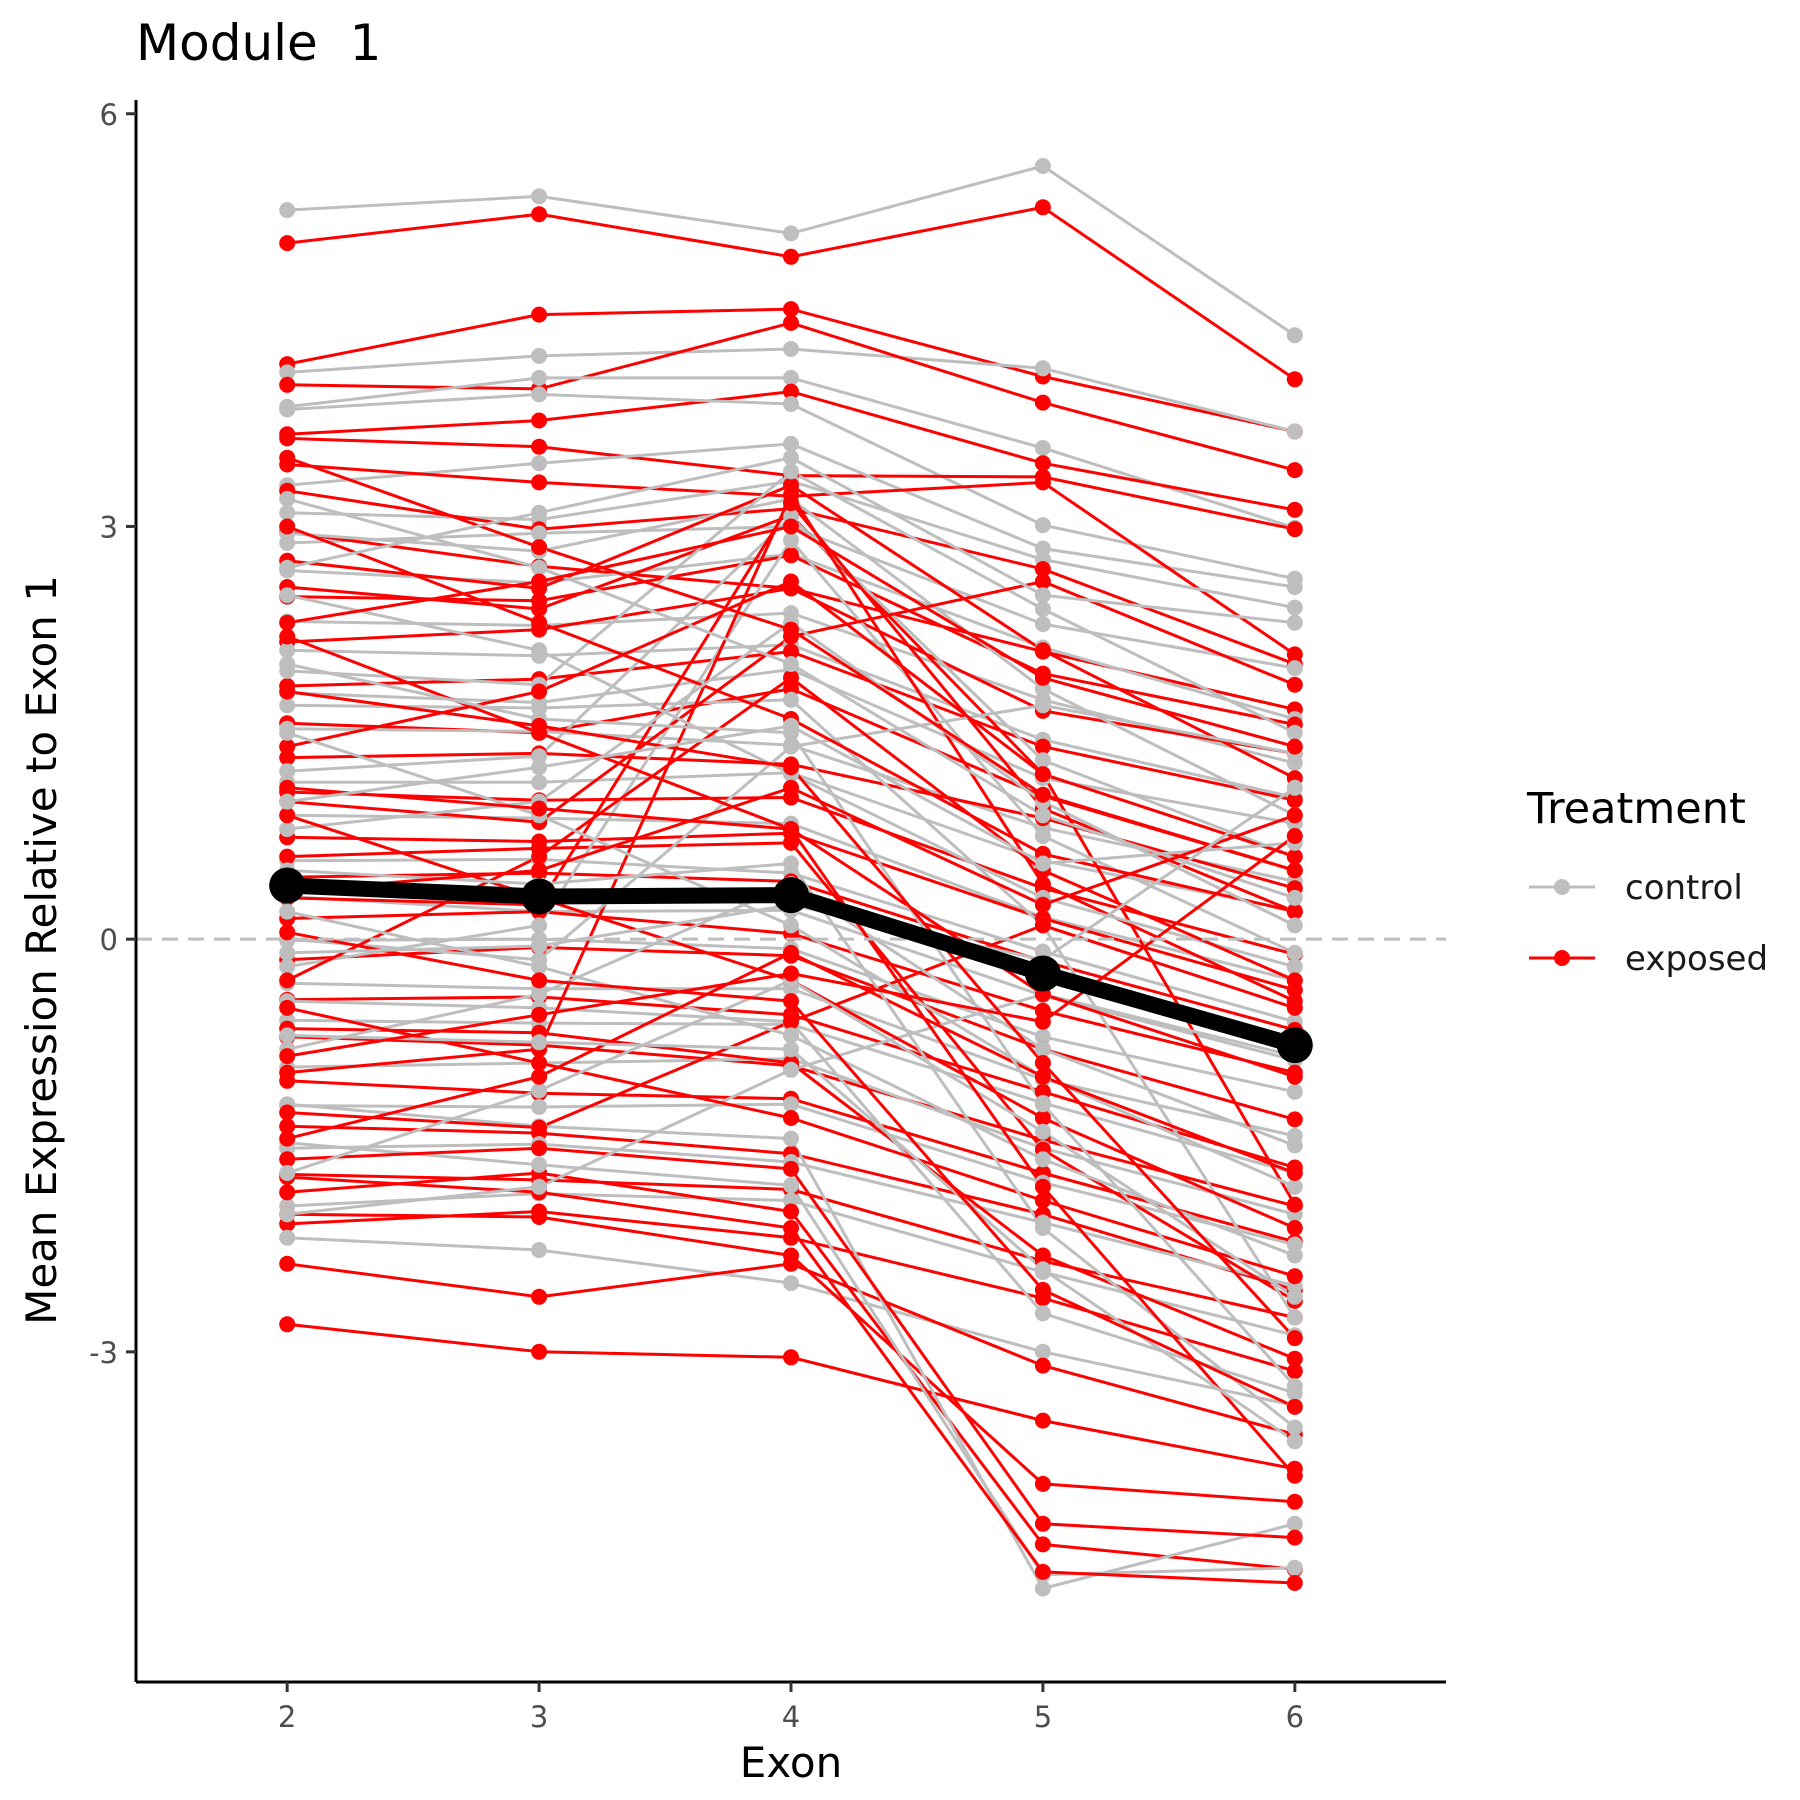 This screenshot has height=1800, width=1800. Describe the element at coordinates (1562, 958) in the screenshot. I see `legend-key-exposed` at that location.